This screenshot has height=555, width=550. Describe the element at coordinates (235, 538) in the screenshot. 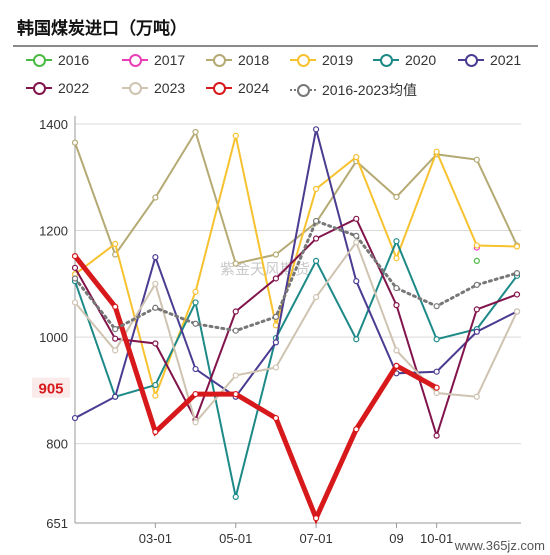

I see `x-tick-label: 05-01` at that location.